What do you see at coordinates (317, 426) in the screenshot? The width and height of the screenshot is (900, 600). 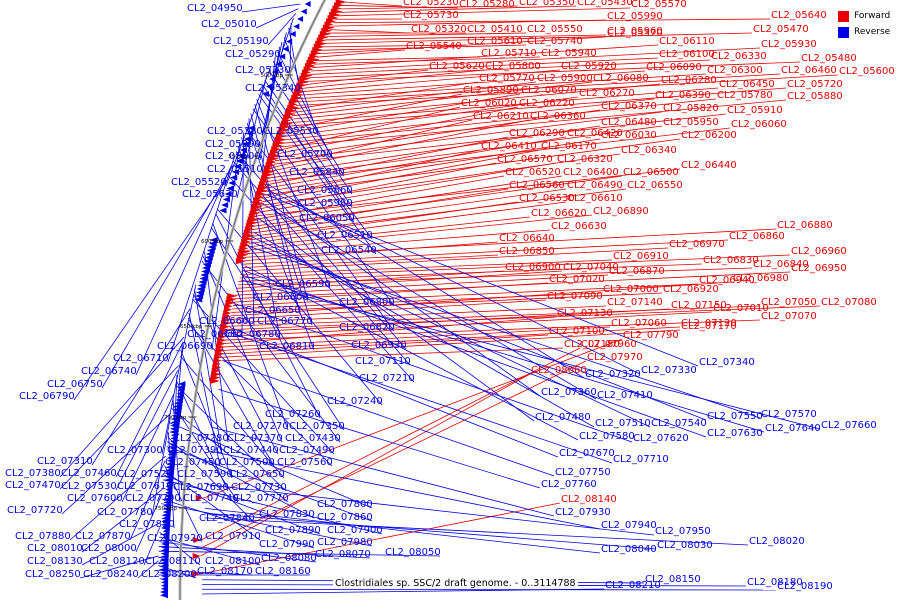 I see `reverse-gene-label: CL2_07350` at bounding box center [317, 426].